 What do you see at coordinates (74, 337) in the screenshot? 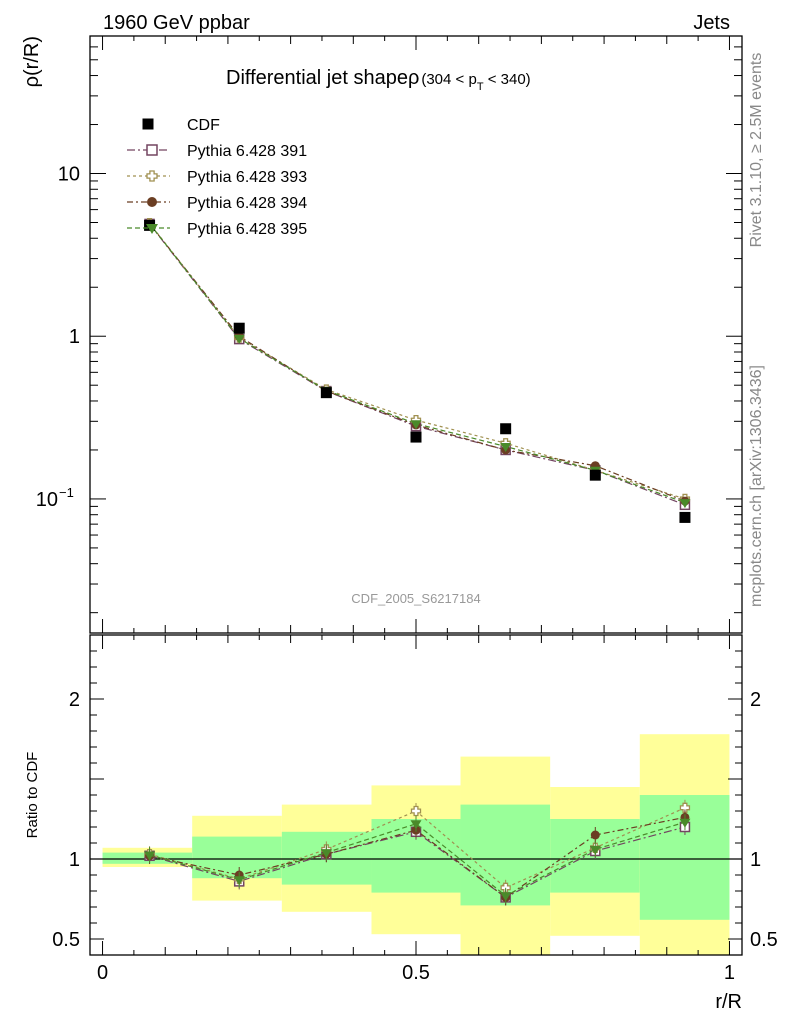
I see `y-tick-label-1: 1` at bounding box center [74, 337].